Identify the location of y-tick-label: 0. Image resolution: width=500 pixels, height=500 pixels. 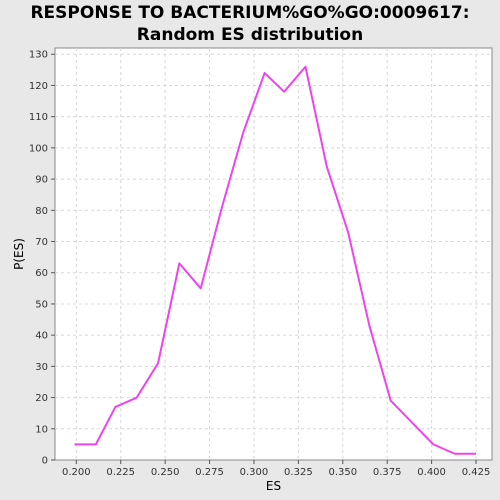
(45, 461).